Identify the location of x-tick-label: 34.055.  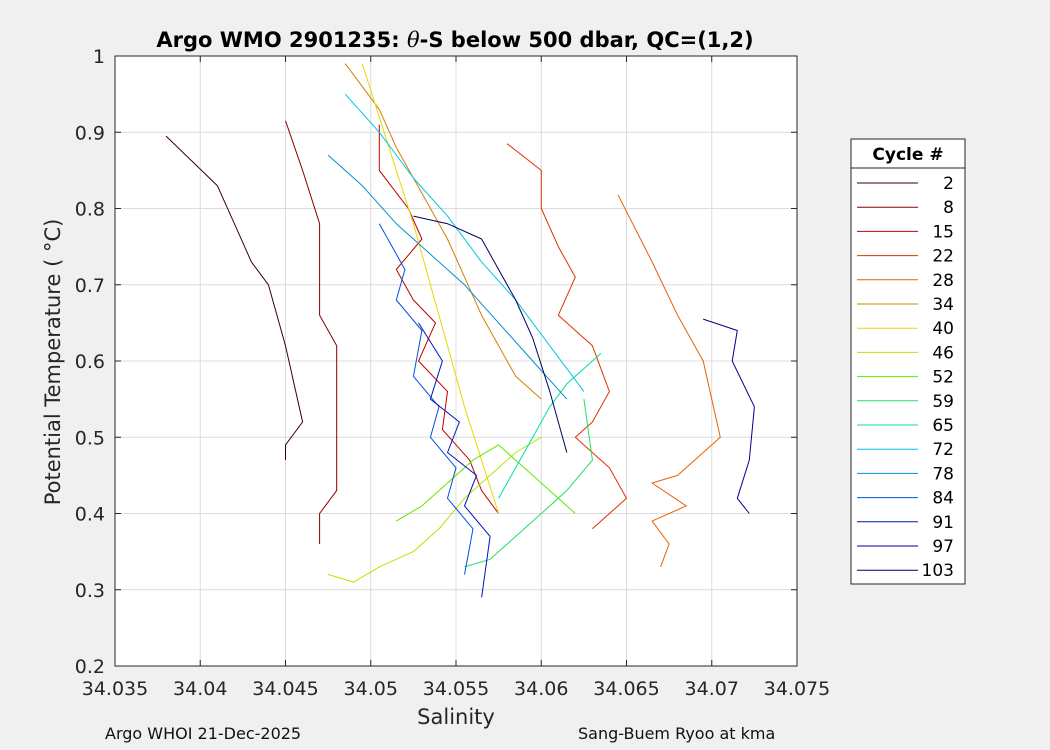
(456, 689).